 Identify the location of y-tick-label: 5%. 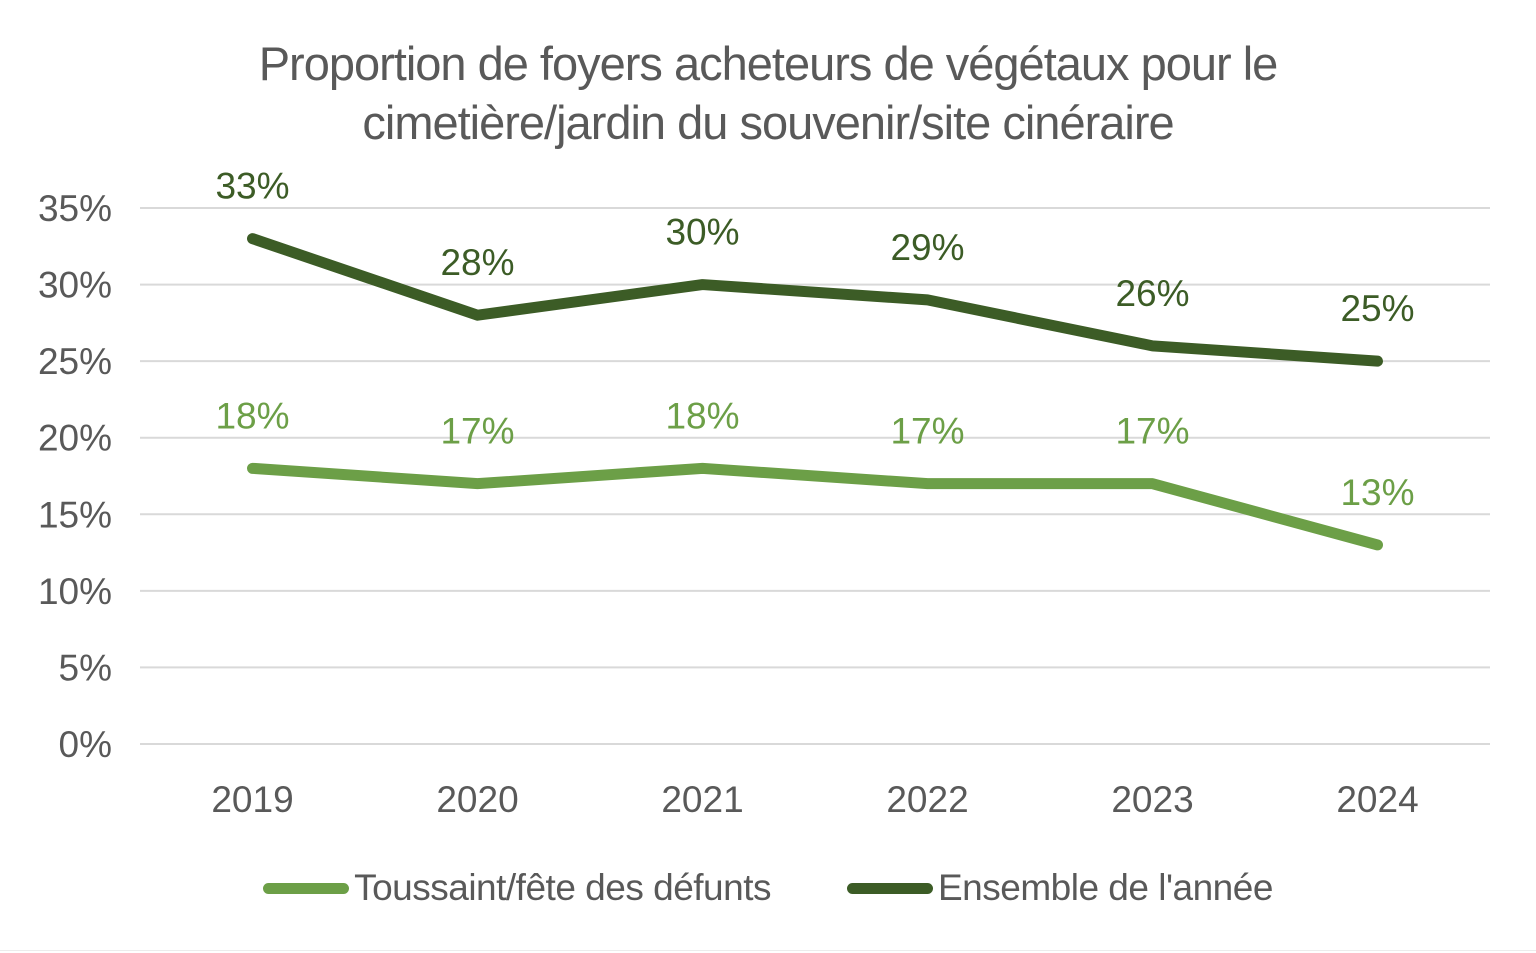
(85, 667).